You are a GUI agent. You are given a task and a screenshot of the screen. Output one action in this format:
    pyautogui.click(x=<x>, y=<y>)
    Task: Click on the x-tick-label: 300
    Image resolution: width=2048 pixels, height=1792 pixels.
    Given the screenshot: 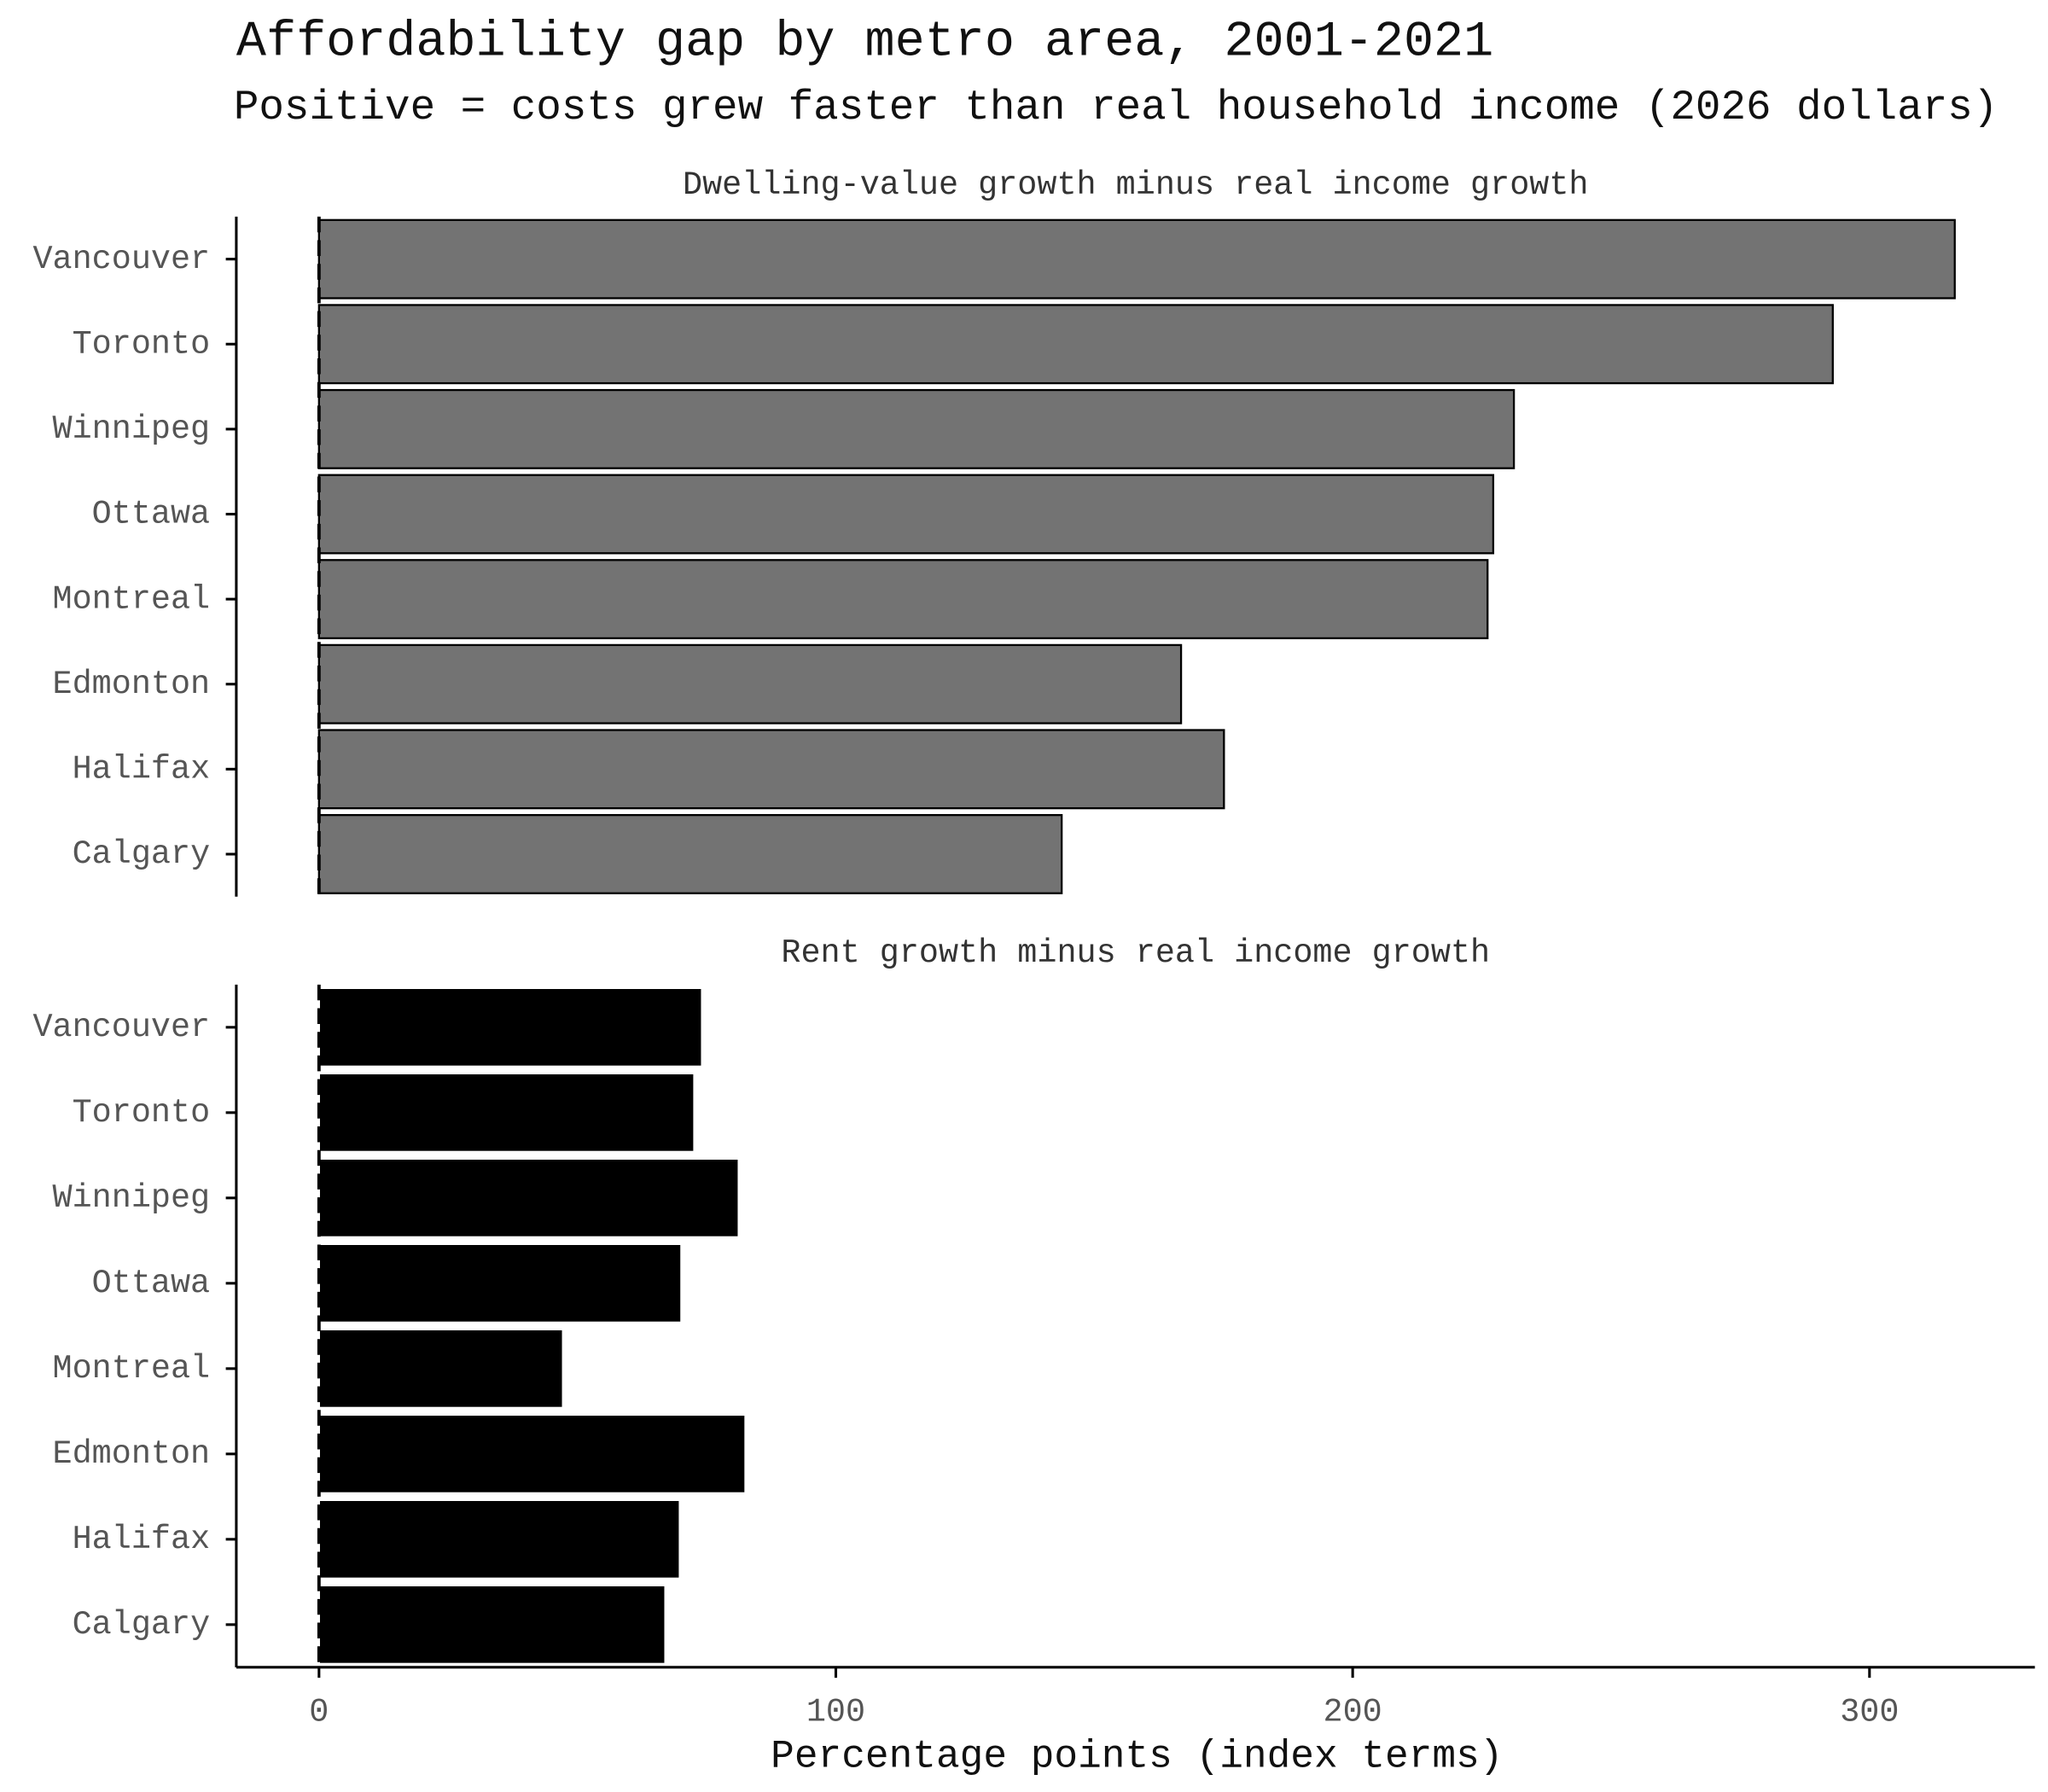 What is the action you would take?
    pyautogui.click(x=1870, y=1712)
    